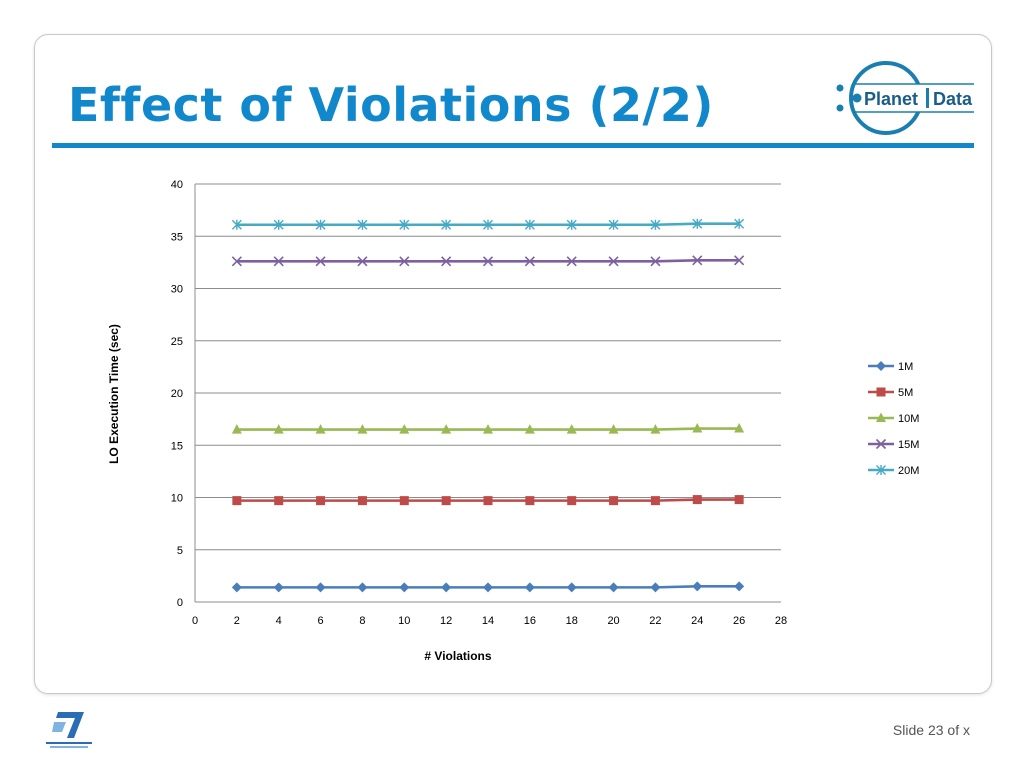 The width and height of the screenshot is (1024, 768). I want to click on y-tick-label: 15, so click(177, 446).